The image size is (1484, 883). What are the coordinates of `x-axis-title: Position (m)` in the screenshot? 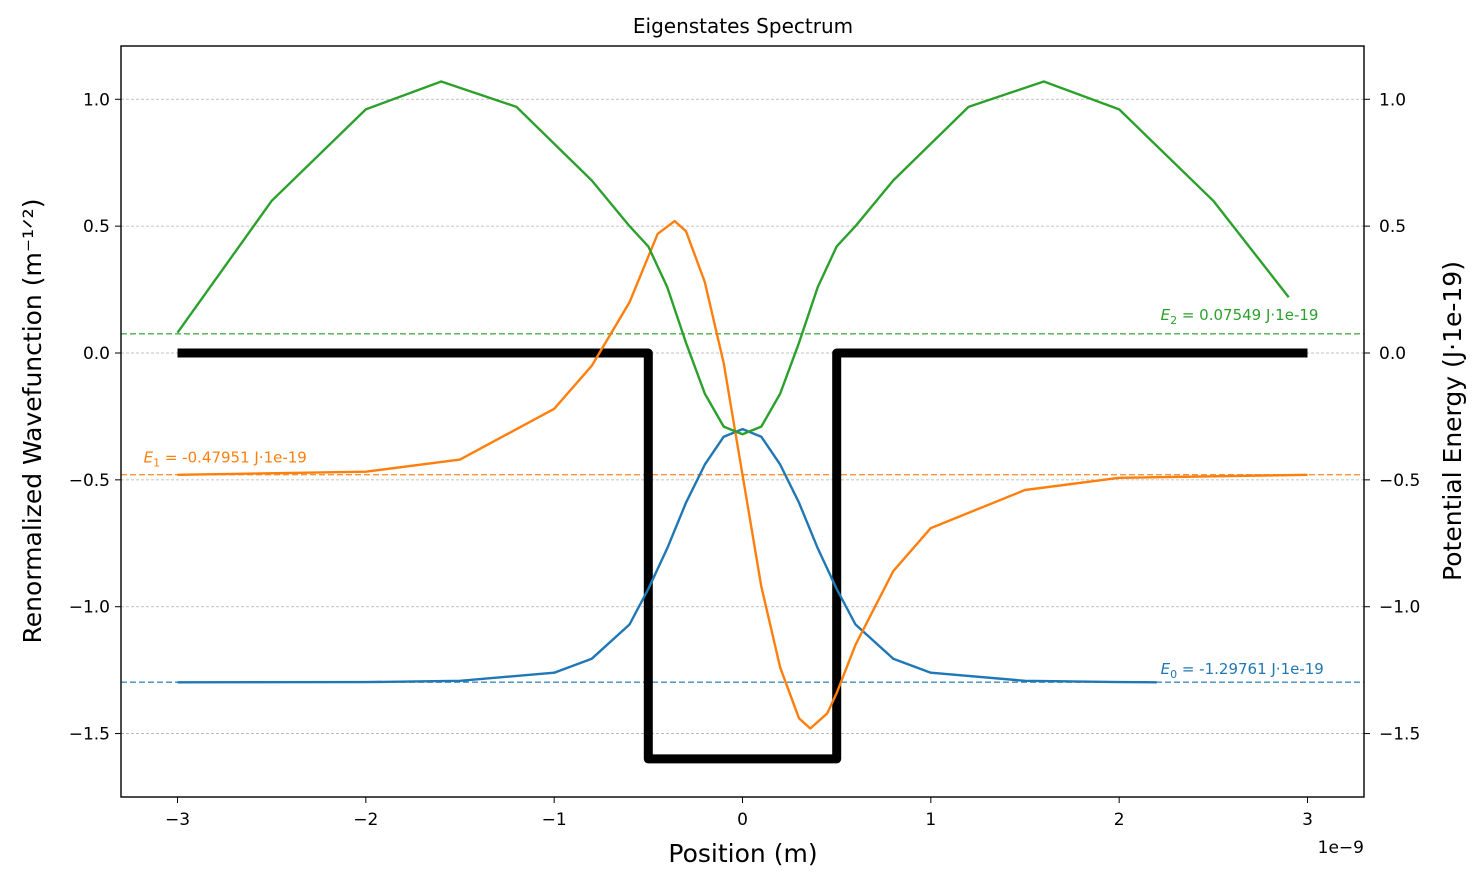 It's located at (742, 853).